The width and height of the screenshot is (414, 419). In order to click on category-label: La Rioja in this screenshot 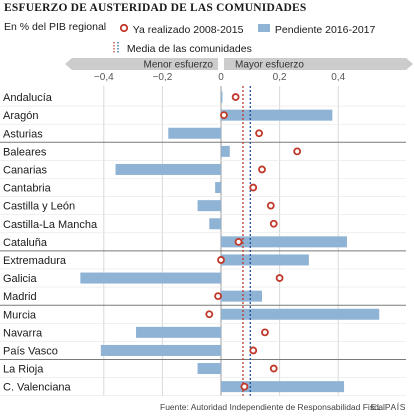, I will do `click(23, 370)`.